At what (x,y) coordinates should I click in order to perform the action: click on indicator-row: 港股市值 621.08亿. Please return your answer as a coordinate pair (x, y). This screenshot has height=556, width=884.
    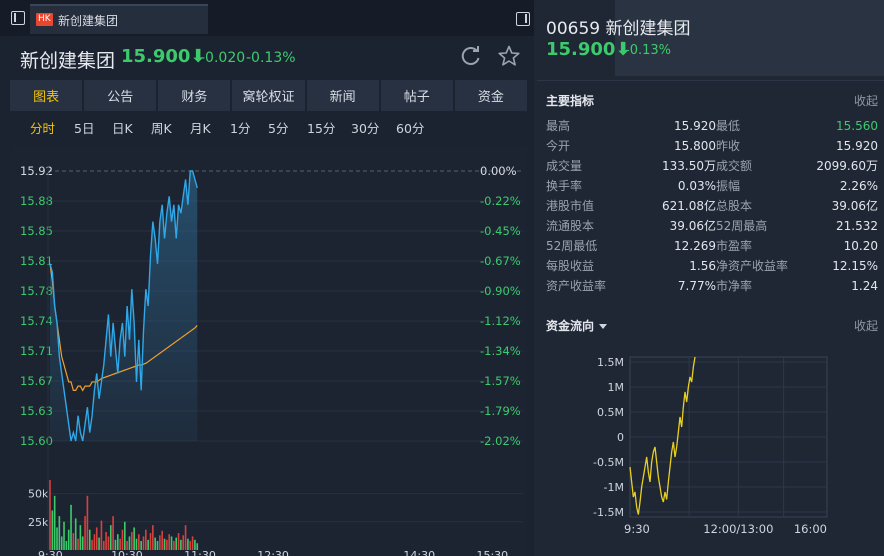
    Looking at the image, I should click on (631, 206).